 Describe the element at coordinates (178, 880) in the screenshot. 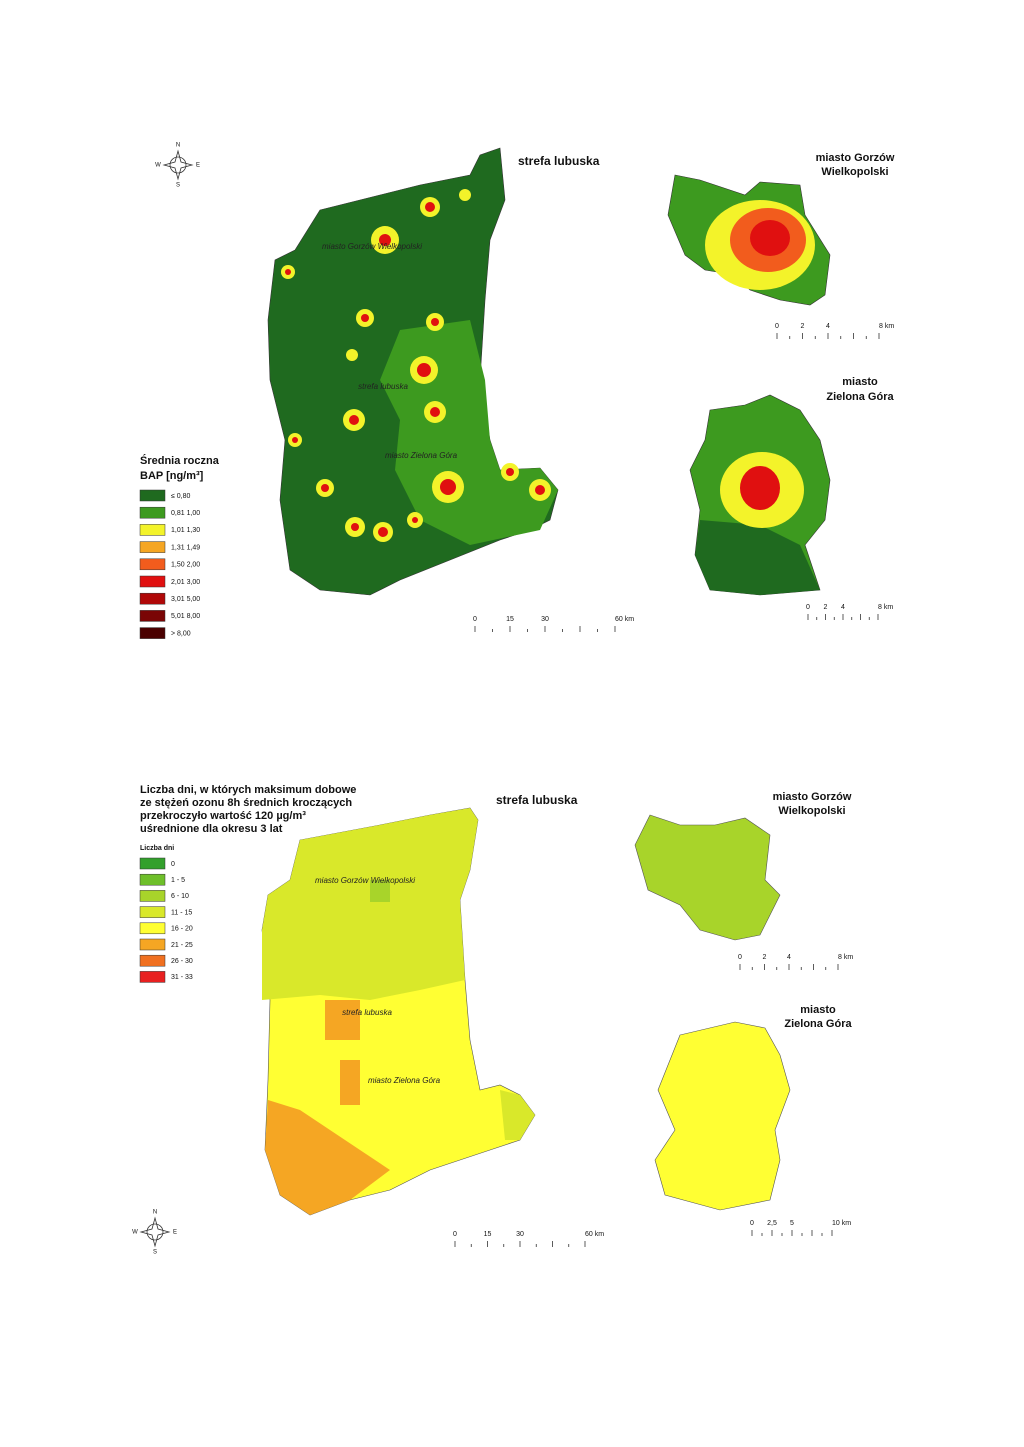

I see `legend-label: 1 - 5` at that location.